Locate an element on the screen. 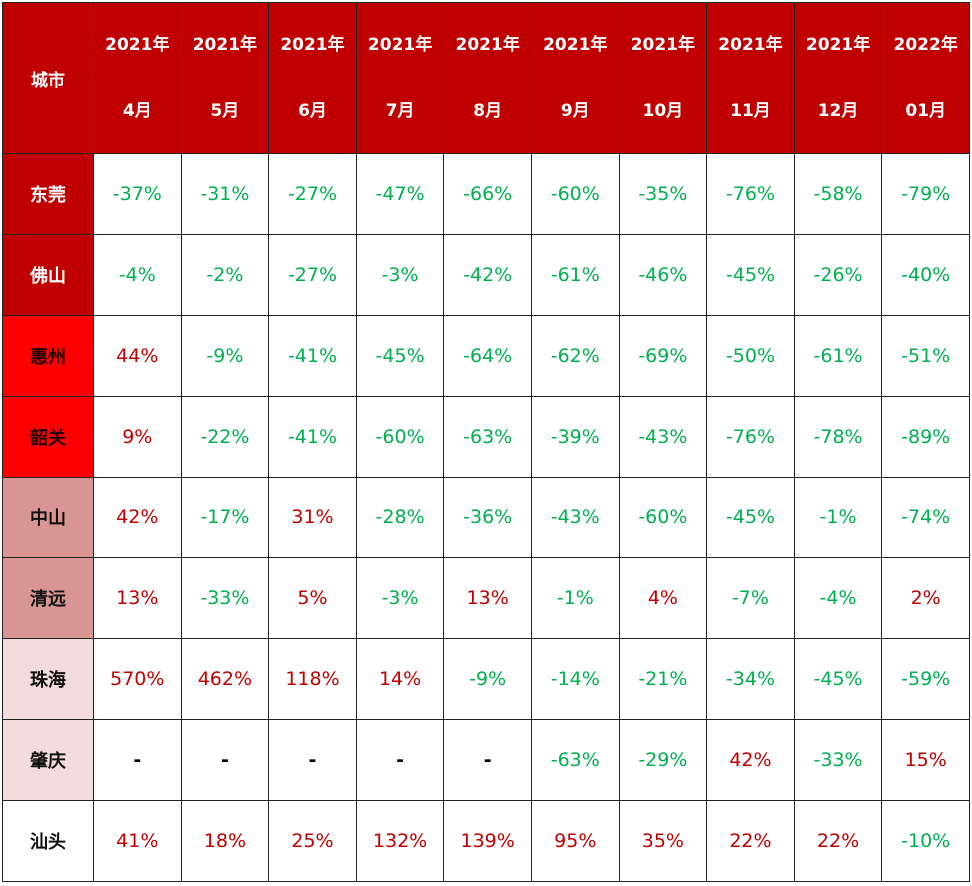 The width and height of the screenshot is (972, 886). column-month: 4月 is located at coordinates (137, 111).